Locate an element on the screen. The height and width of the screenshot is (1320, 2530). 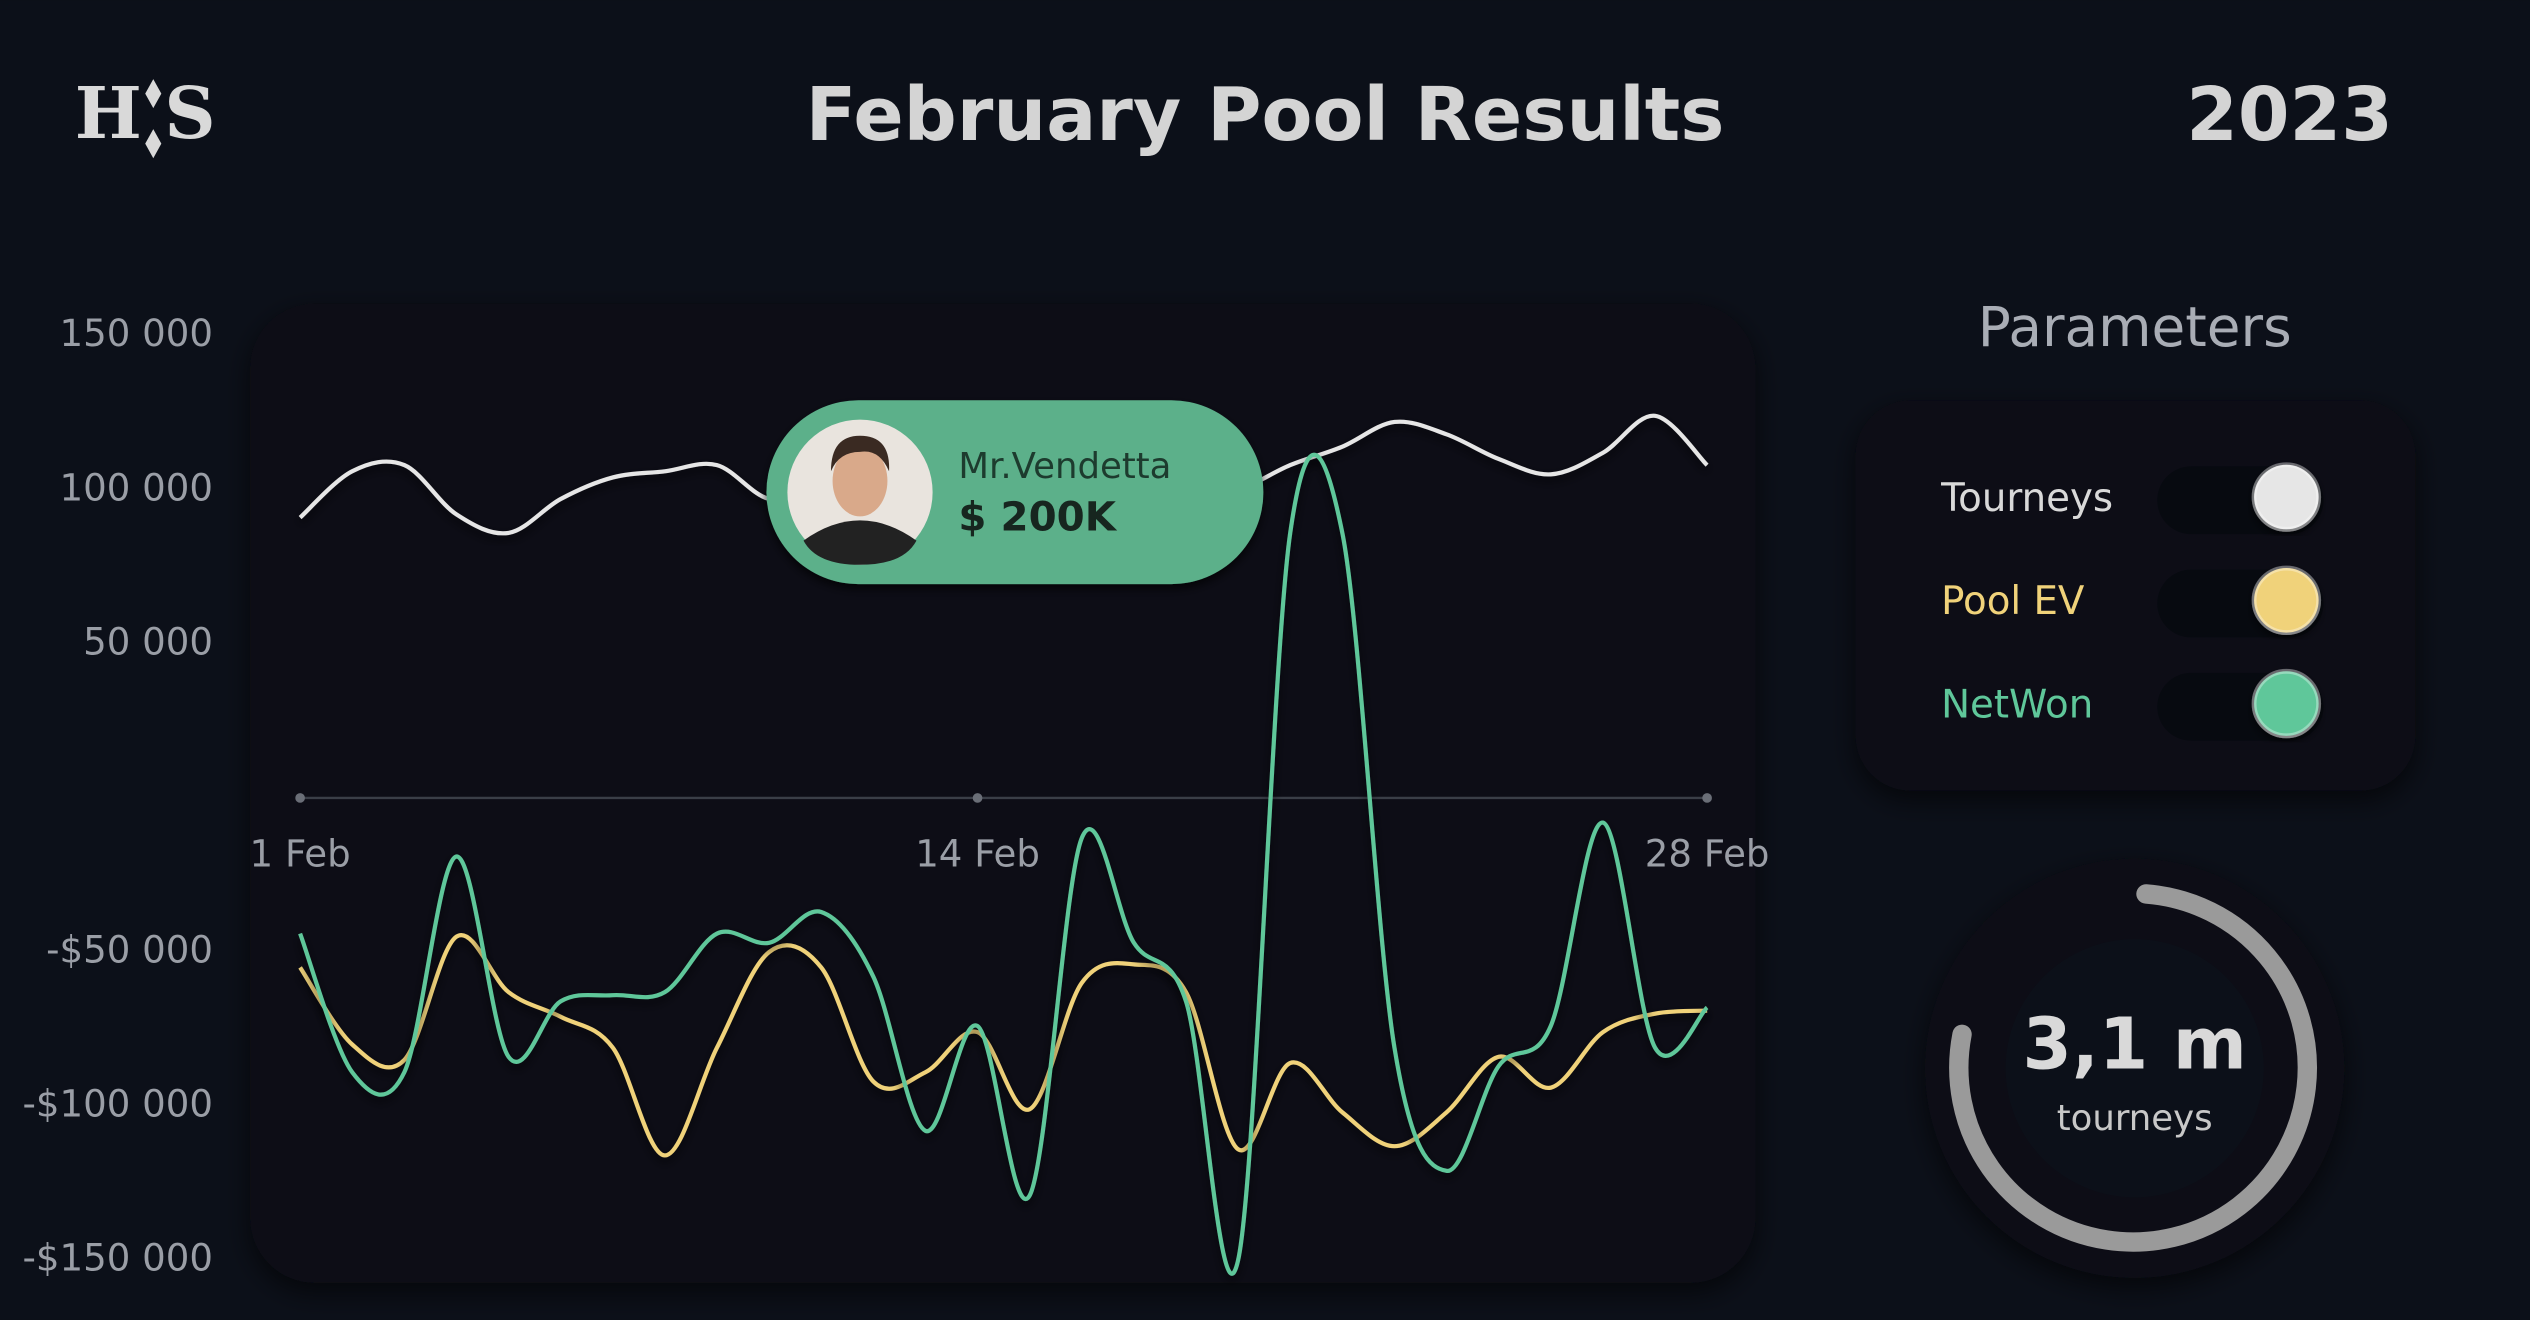
legend-label: Pool EV is located at coordinates (2013, 601).